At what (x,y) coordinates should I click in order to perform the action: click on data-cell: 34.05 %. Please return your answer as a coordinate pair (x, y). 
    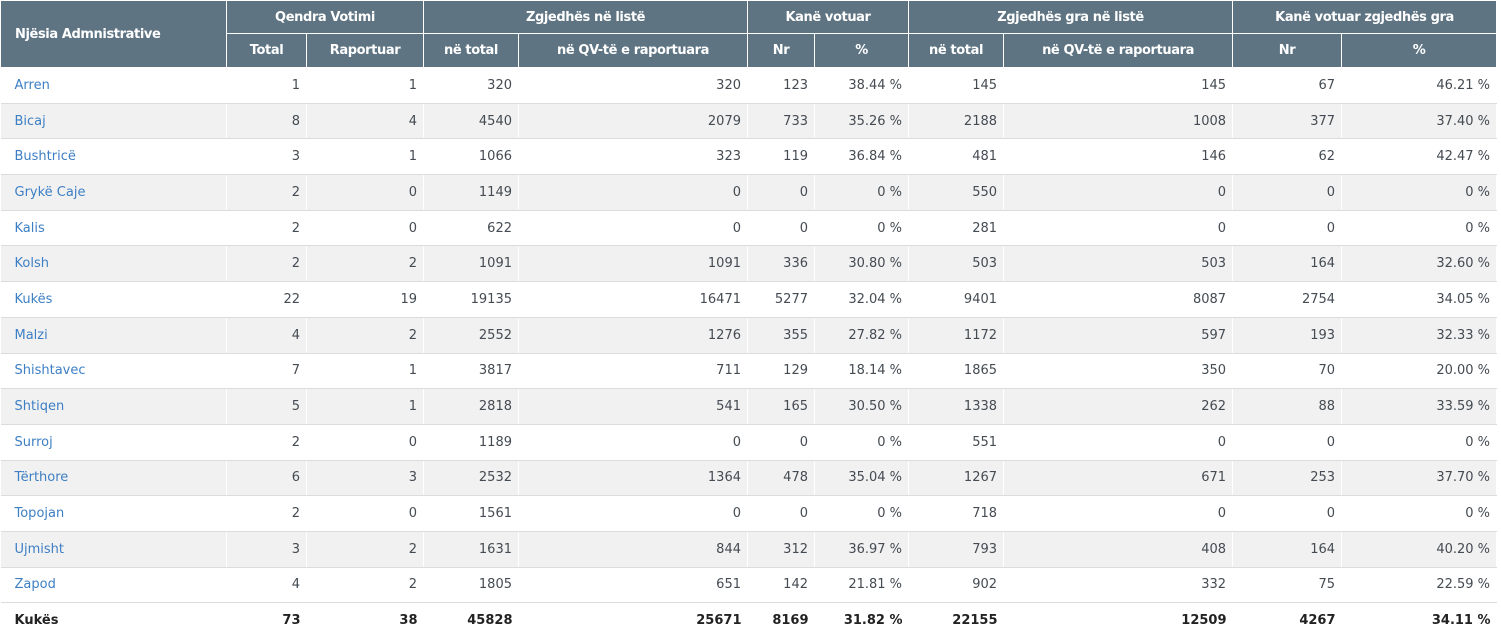
    Looking at the image, I should click on (1419, 299).